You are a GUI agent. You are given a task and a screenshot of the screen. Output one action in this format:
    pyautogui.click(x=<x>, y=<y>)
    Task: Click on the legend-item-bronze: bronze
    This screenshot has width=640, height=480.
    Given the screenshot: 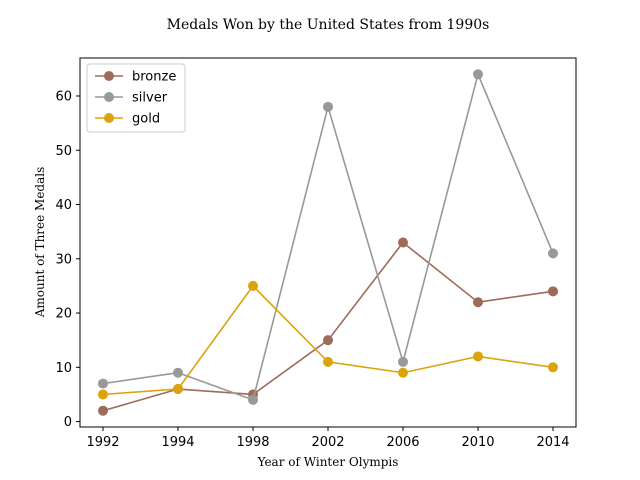 What is the action you would take?
    pyautogui.click(x=135, y=77)
    